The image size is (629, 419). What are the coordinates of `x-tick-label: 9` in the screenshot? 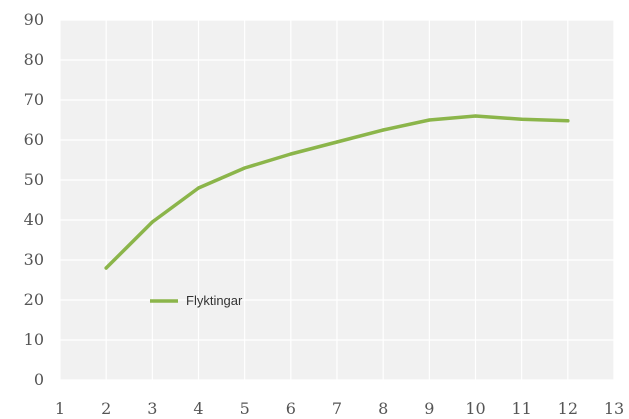 It's located at (429, 408).